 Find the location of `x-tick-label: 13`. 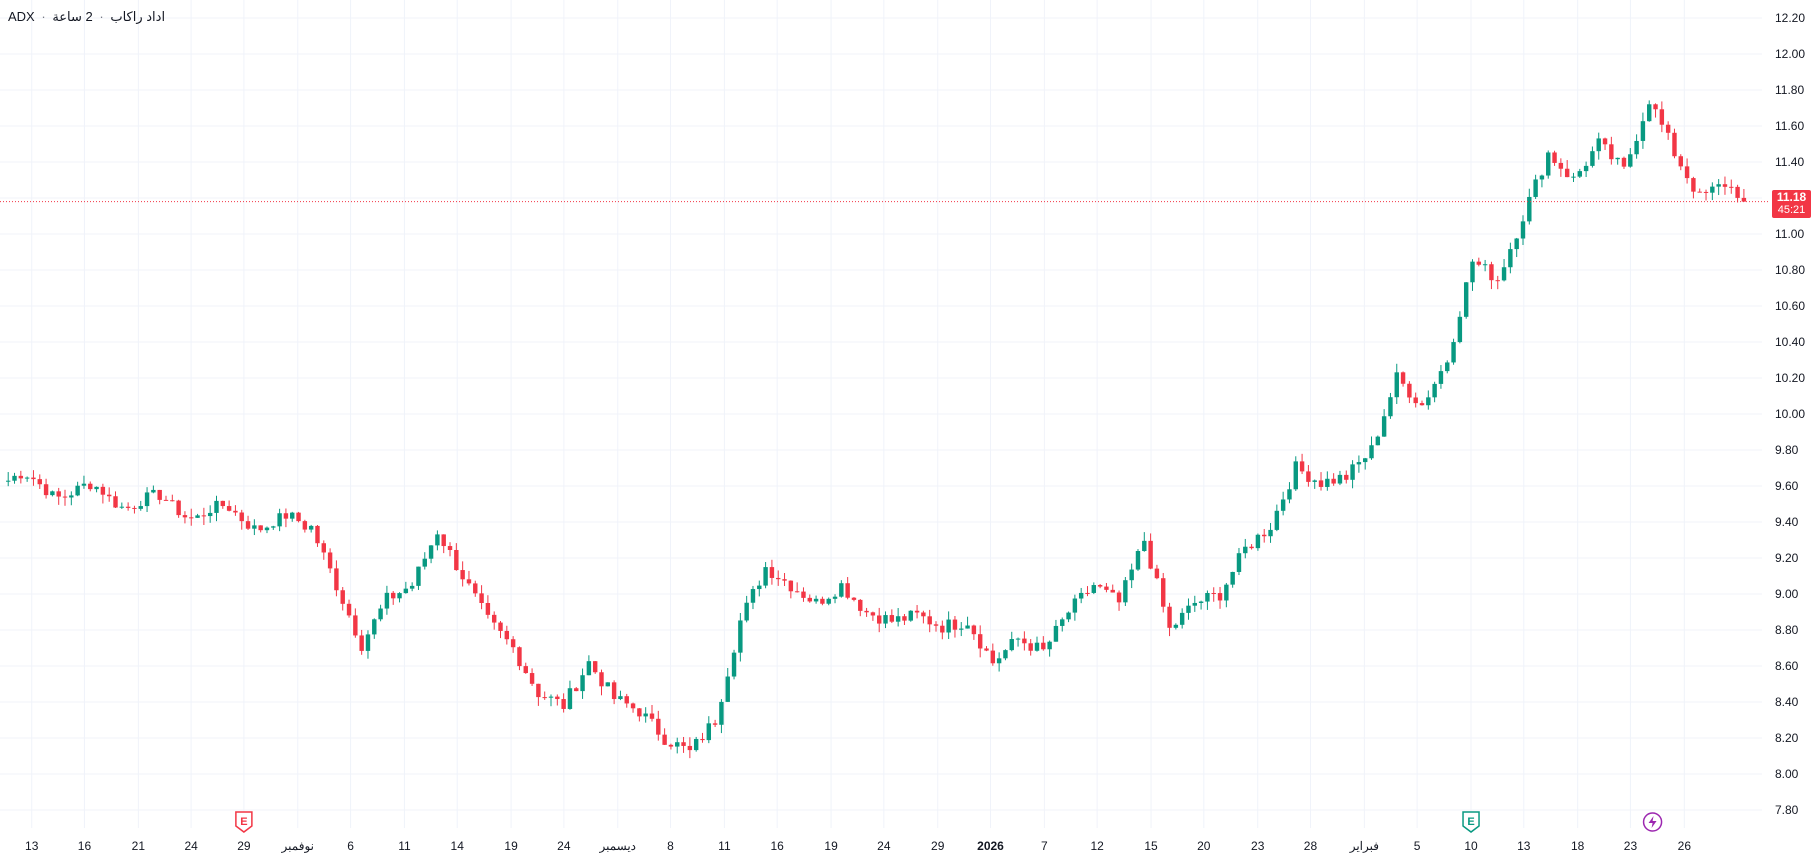

x-tick-label: 13 is located at coordinates (32, 846).